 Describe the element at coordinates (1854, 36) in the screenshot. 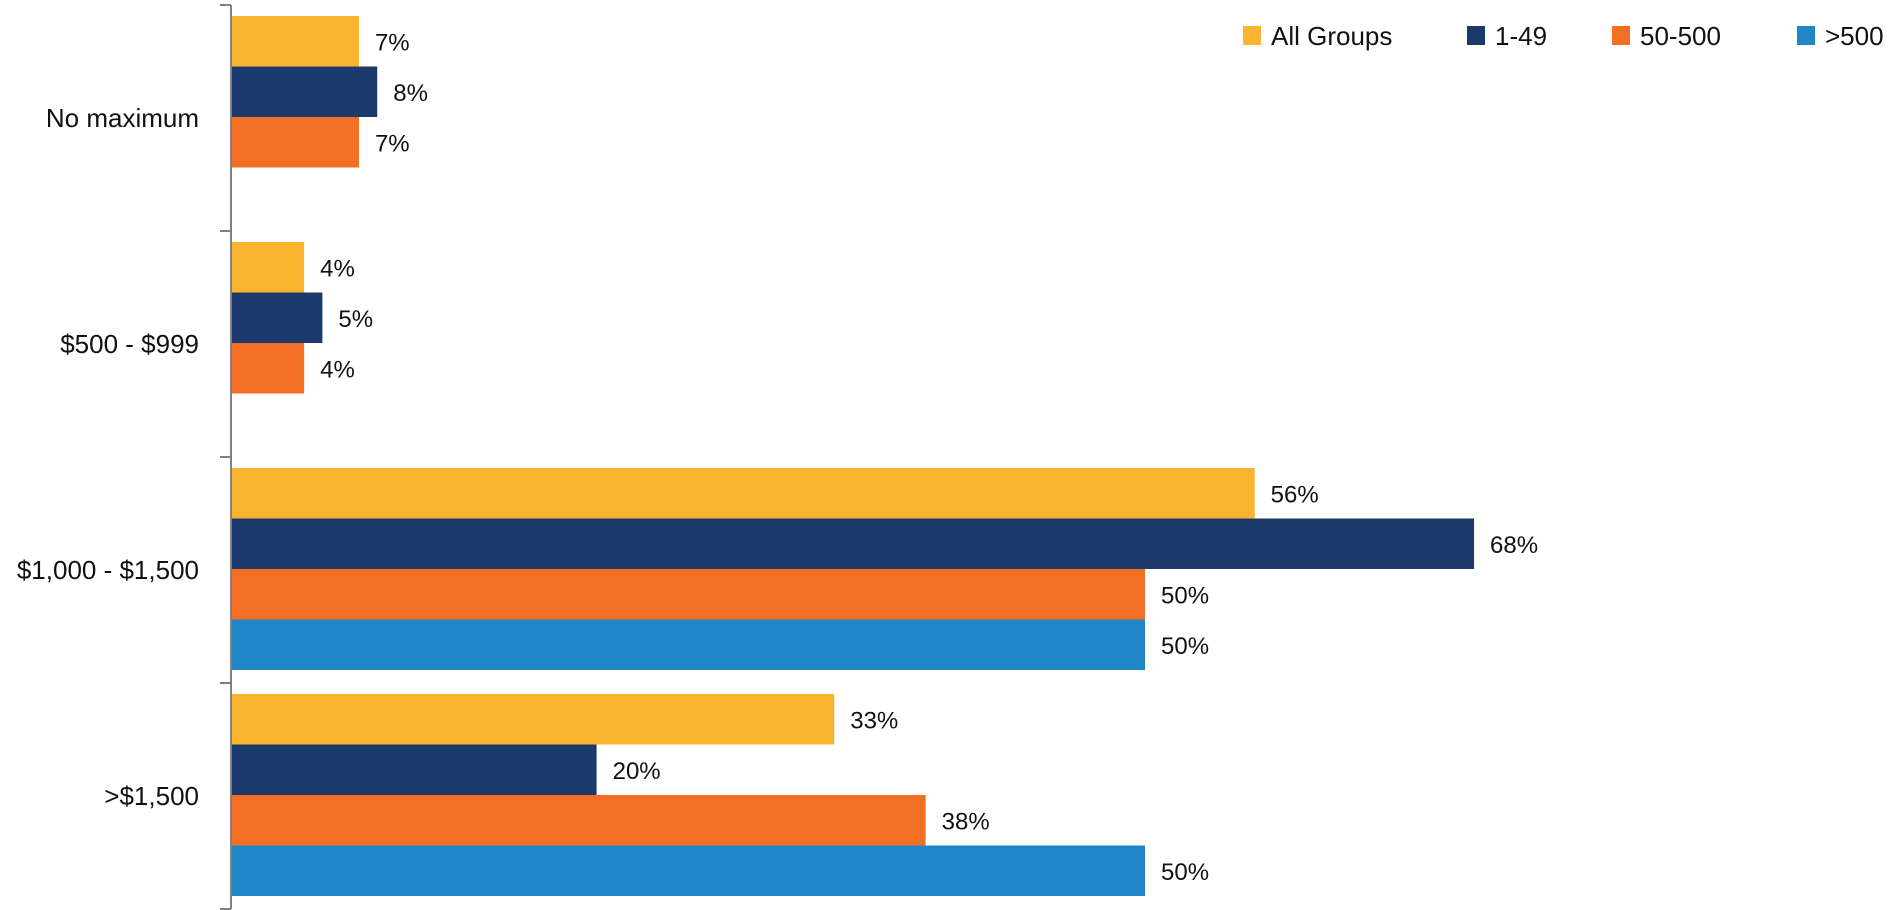

I see `legend-label-4: >500` at that location.